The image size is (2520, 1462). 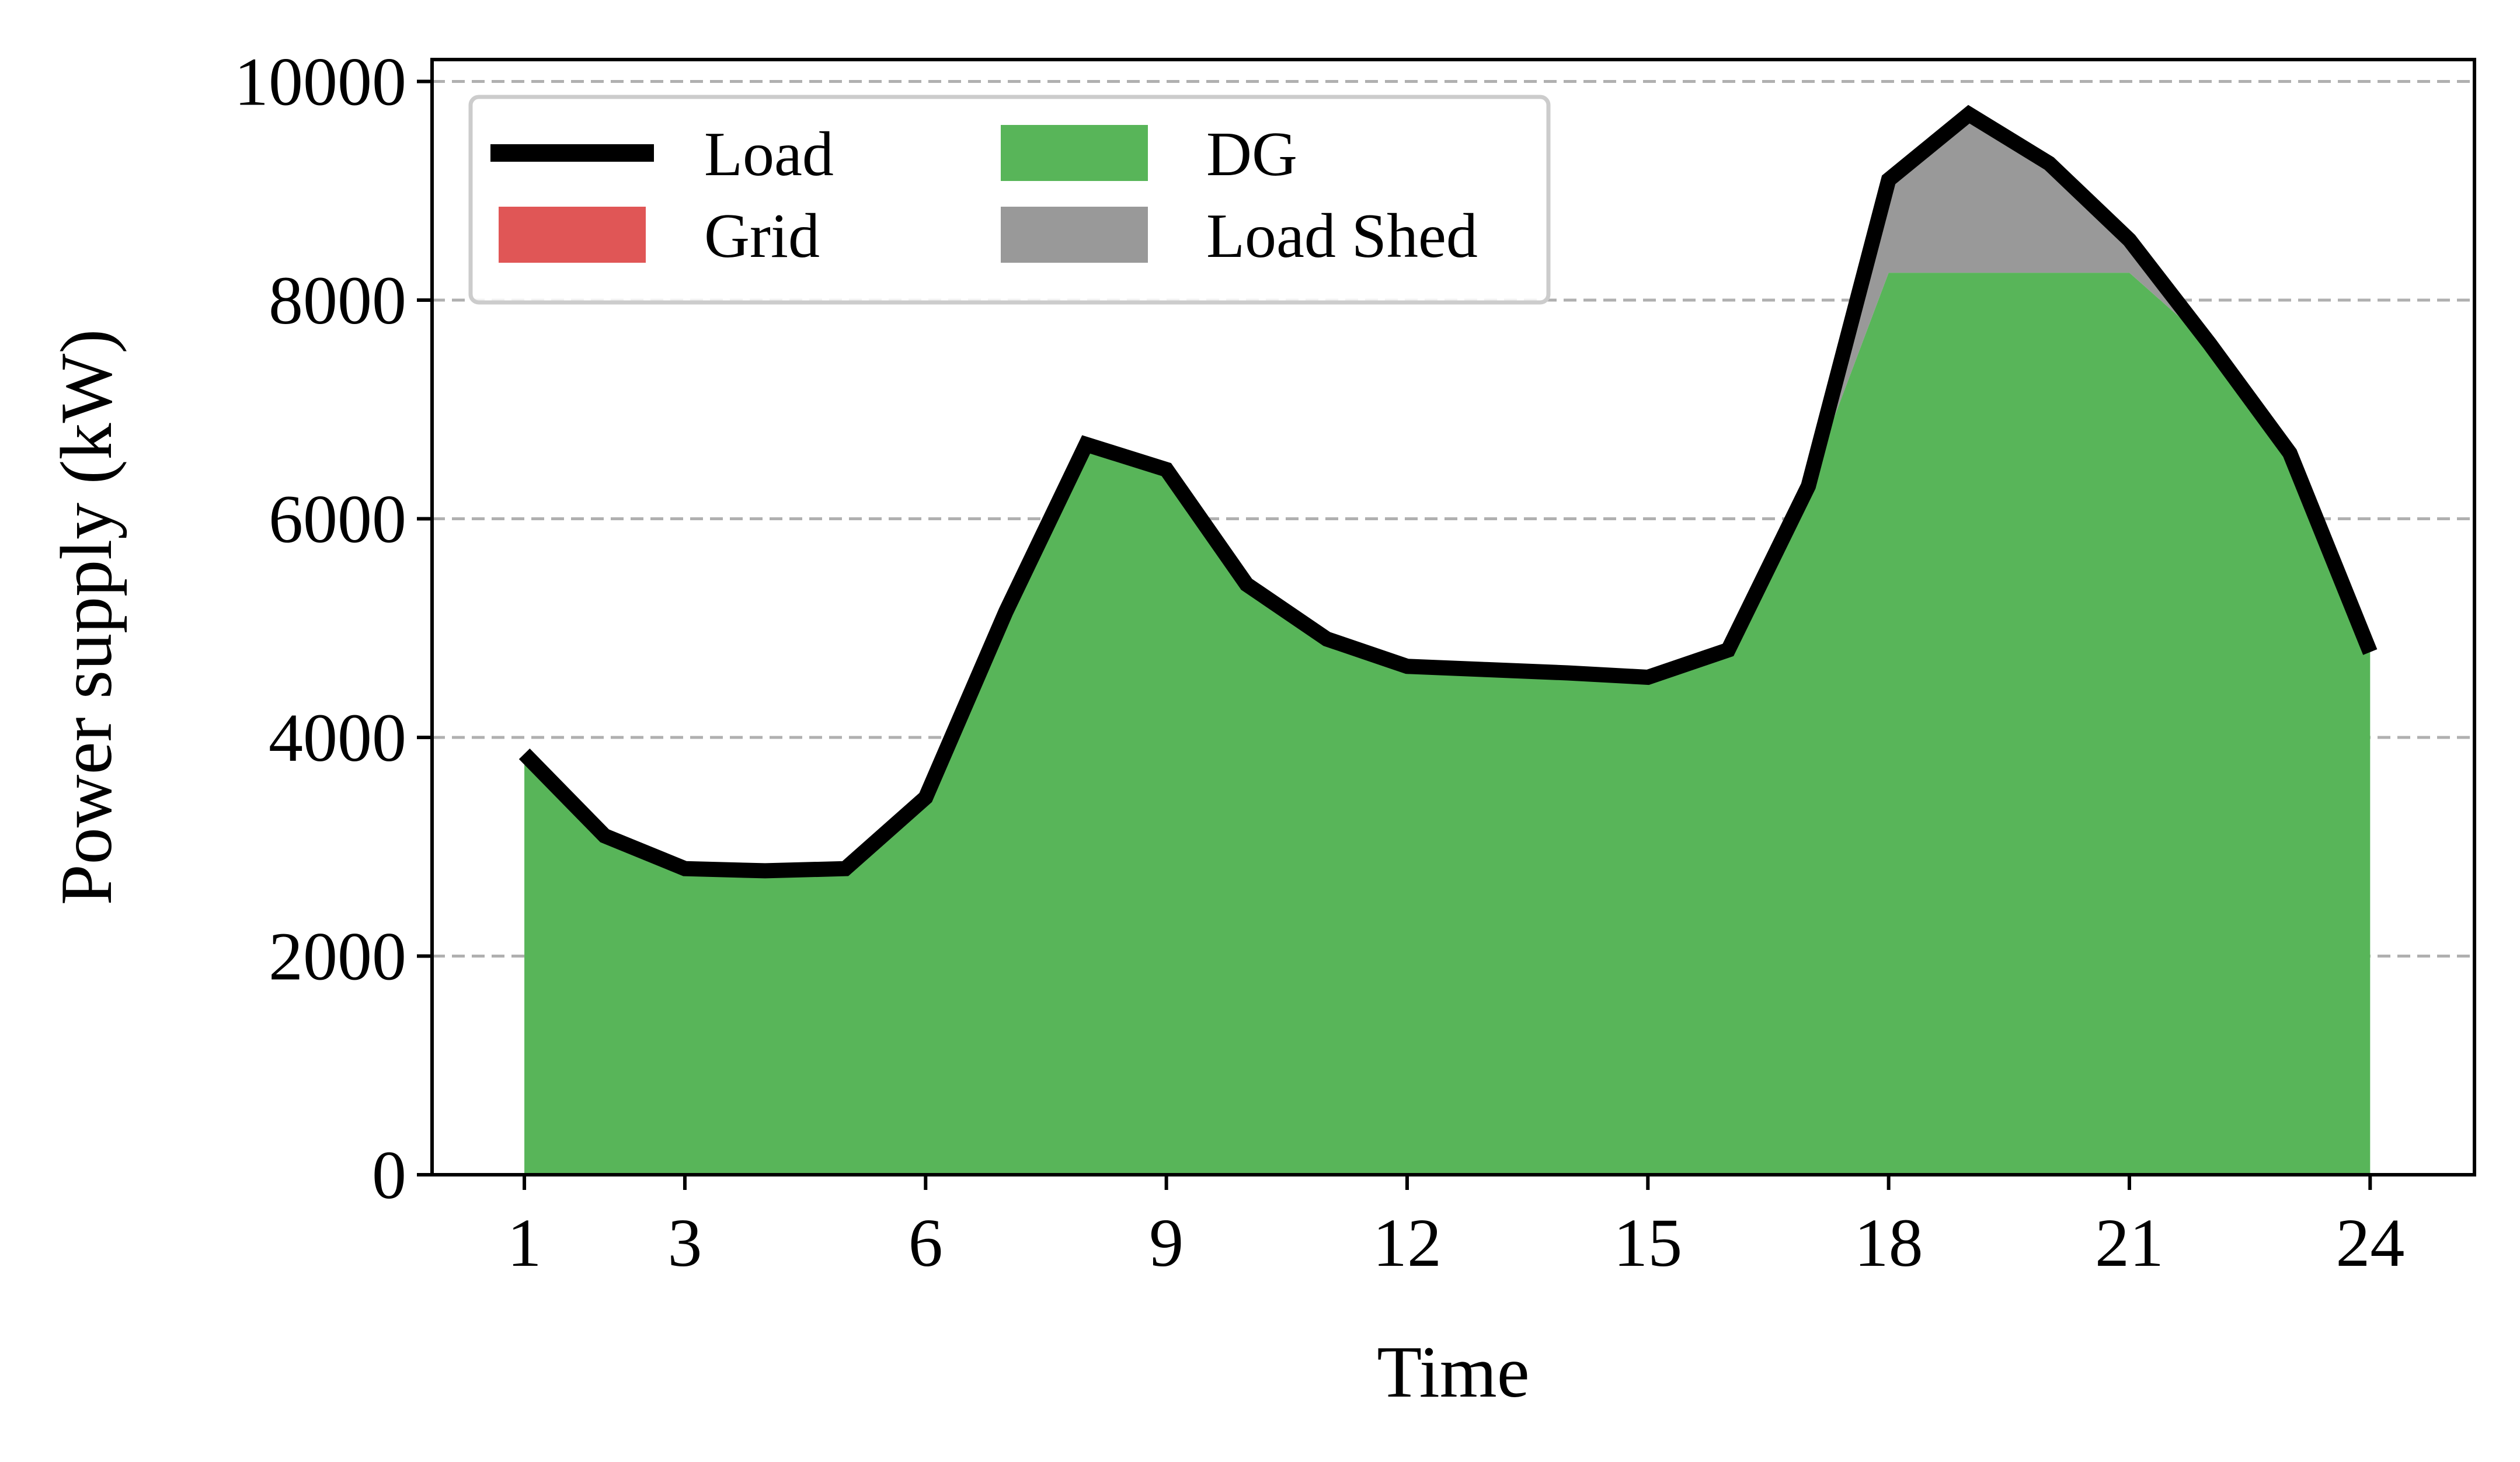 What do you see at coordinates (524, 1243) in the screenshot?
I see `x-tick-label: 1` at bounding box center [524, 1243].